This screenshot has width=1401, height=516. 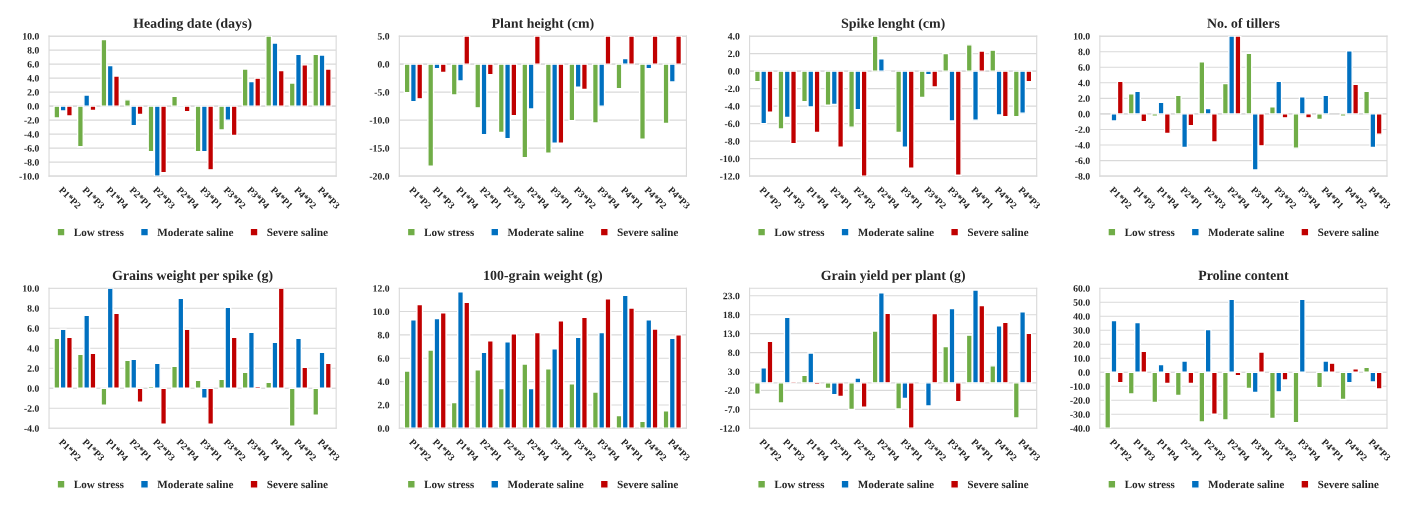 What do you see at coordinates (1081, 316) in the screenshot?
I see `y-tick-label: 40.0` at bounding box center [1081, 316].